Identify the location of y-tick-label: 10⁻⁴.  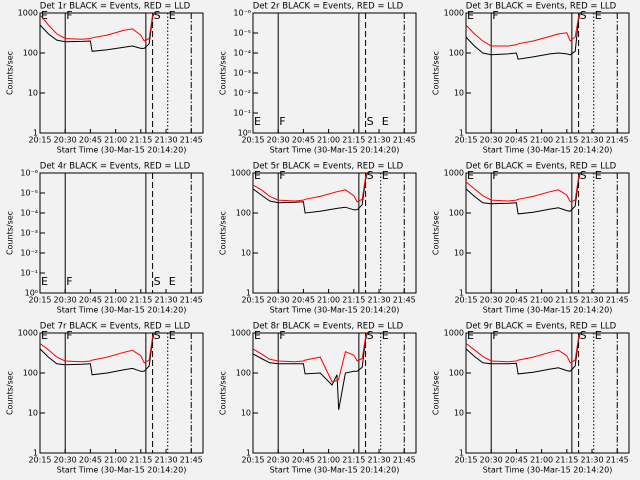
(242, 53).